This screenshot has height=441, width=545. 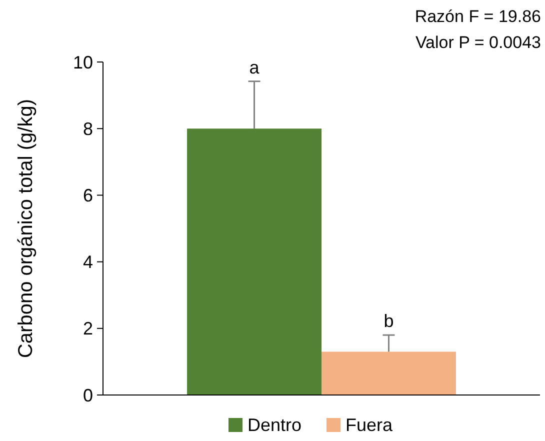 I want to click on text: Razón F = 19.86, so click(x=477, y=16).